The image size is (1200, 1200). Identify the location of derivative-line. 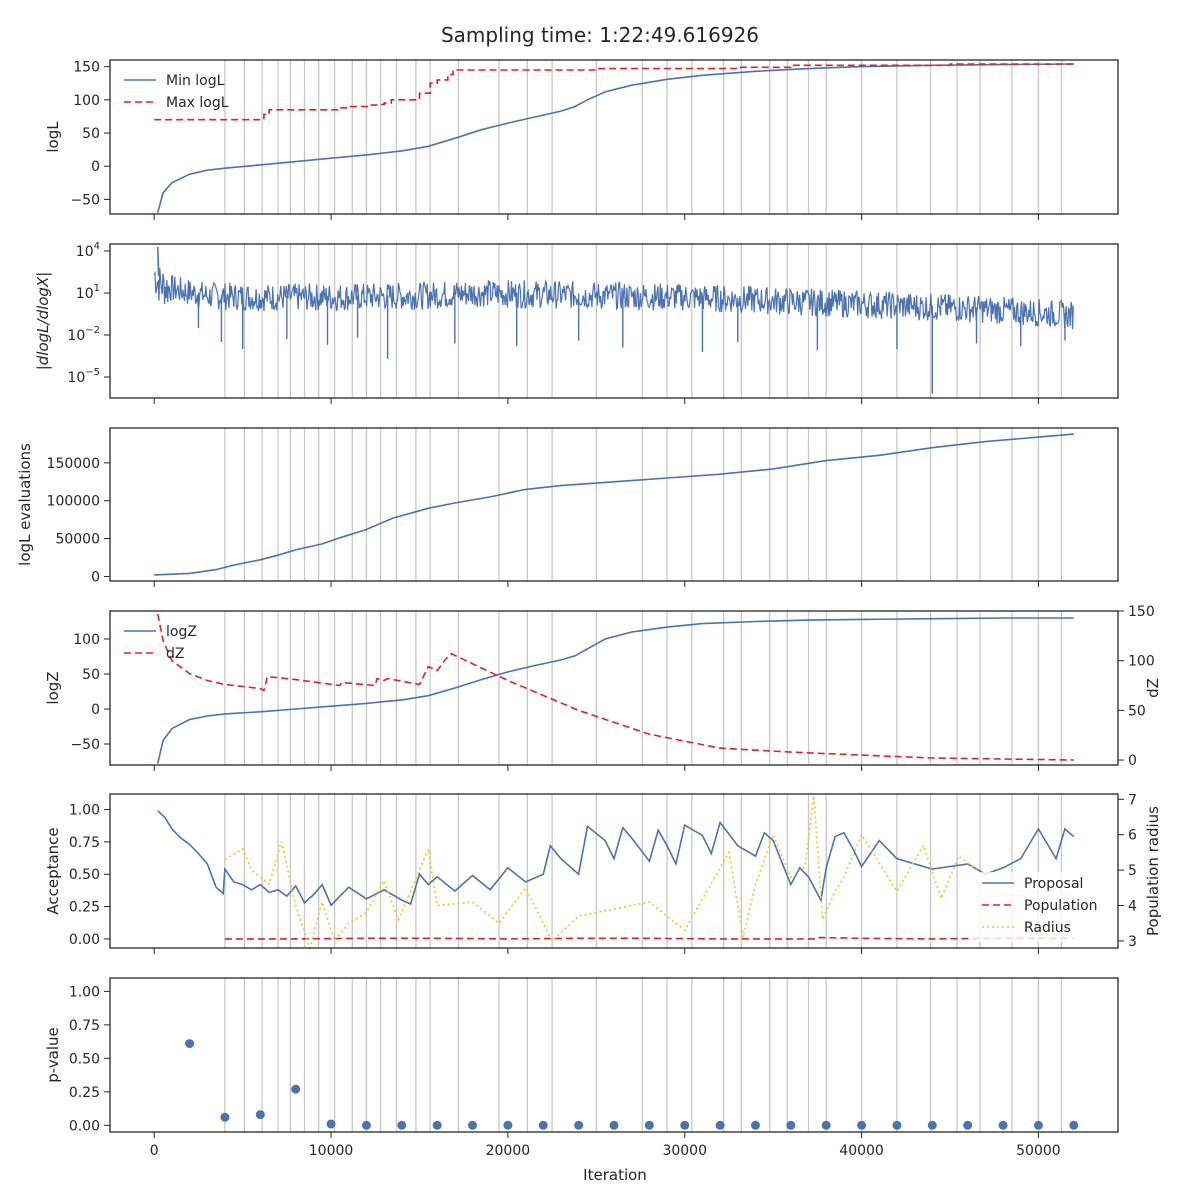
(613, 299).